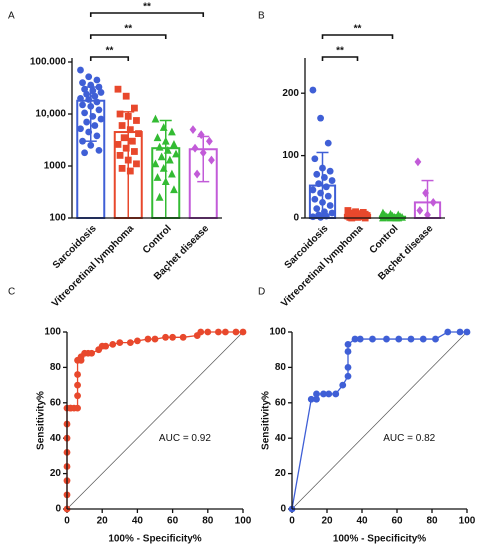 This screenshot has width=478, height=550. What do you see at coordinates (155, 420) in the screenshot?
I see `reference-diagonal` at bounding box center [155, 420].